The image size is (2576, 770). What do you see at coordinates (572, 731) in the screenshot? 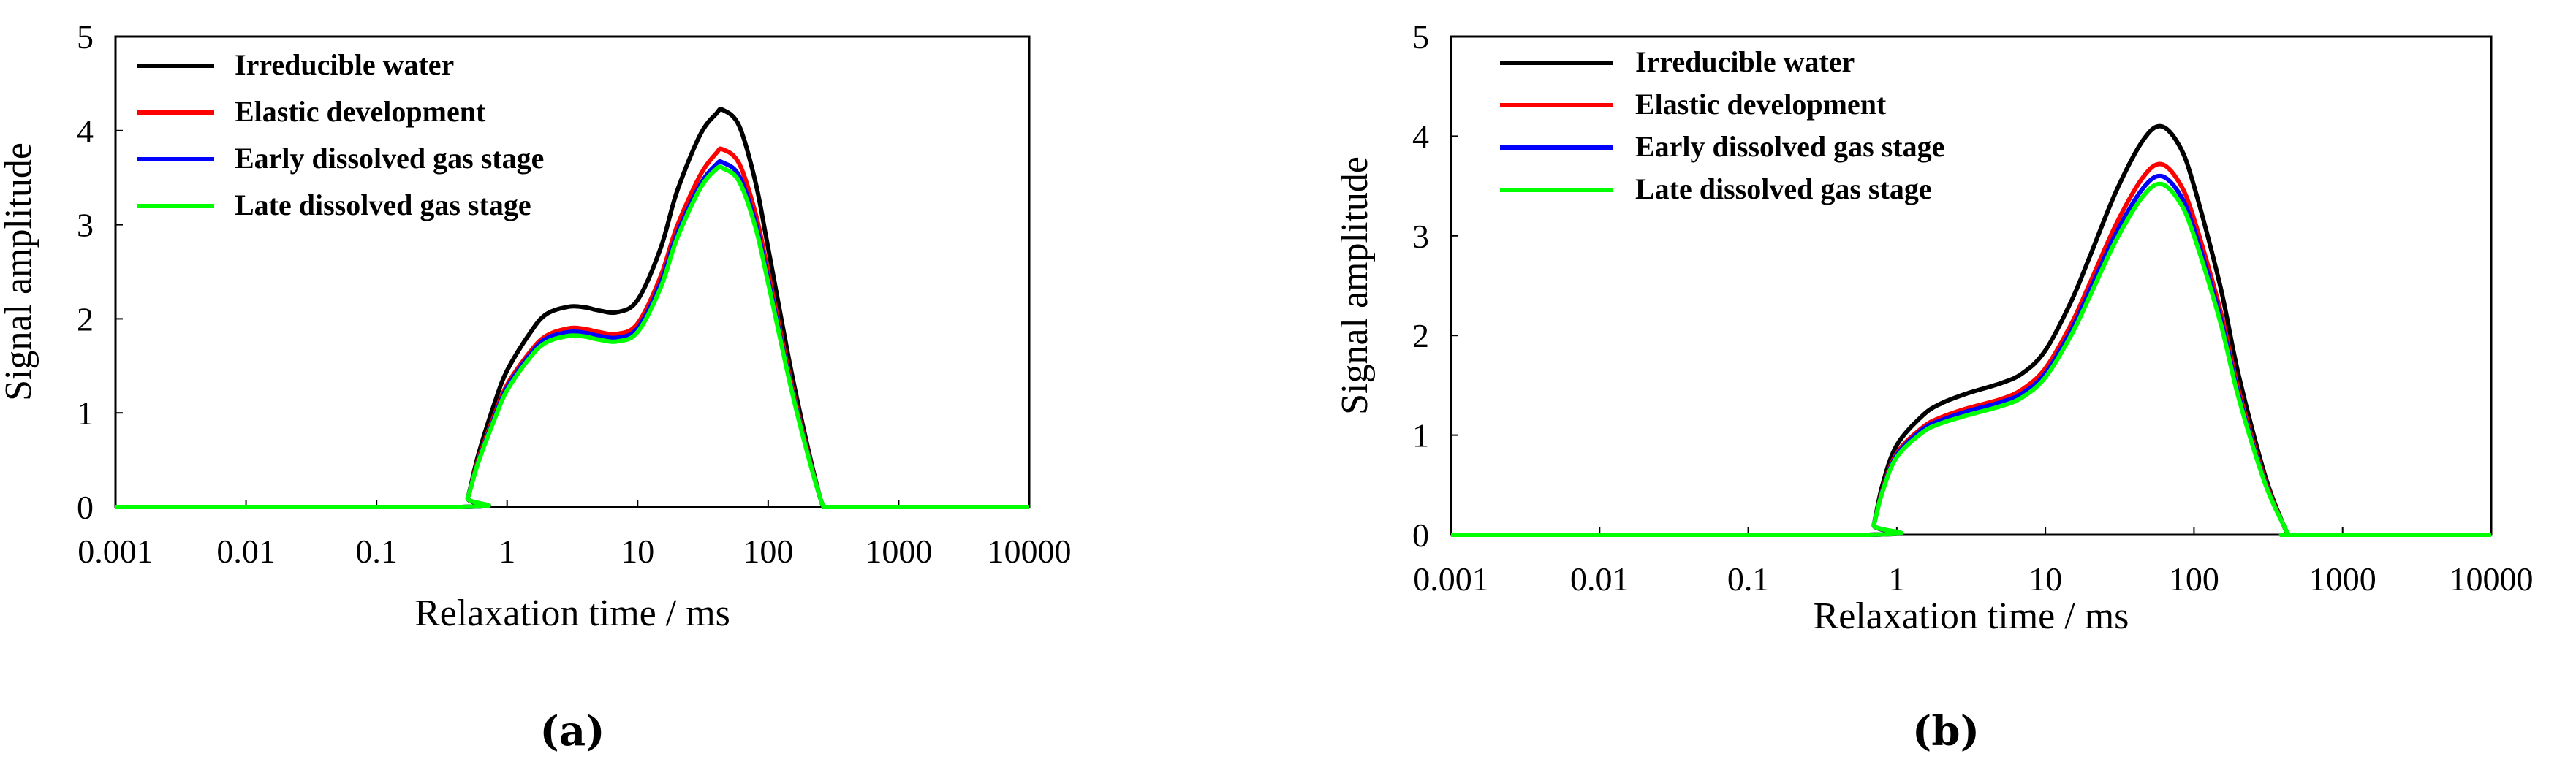
I see `panel-label: (a)` at bounding box center [572, 731].